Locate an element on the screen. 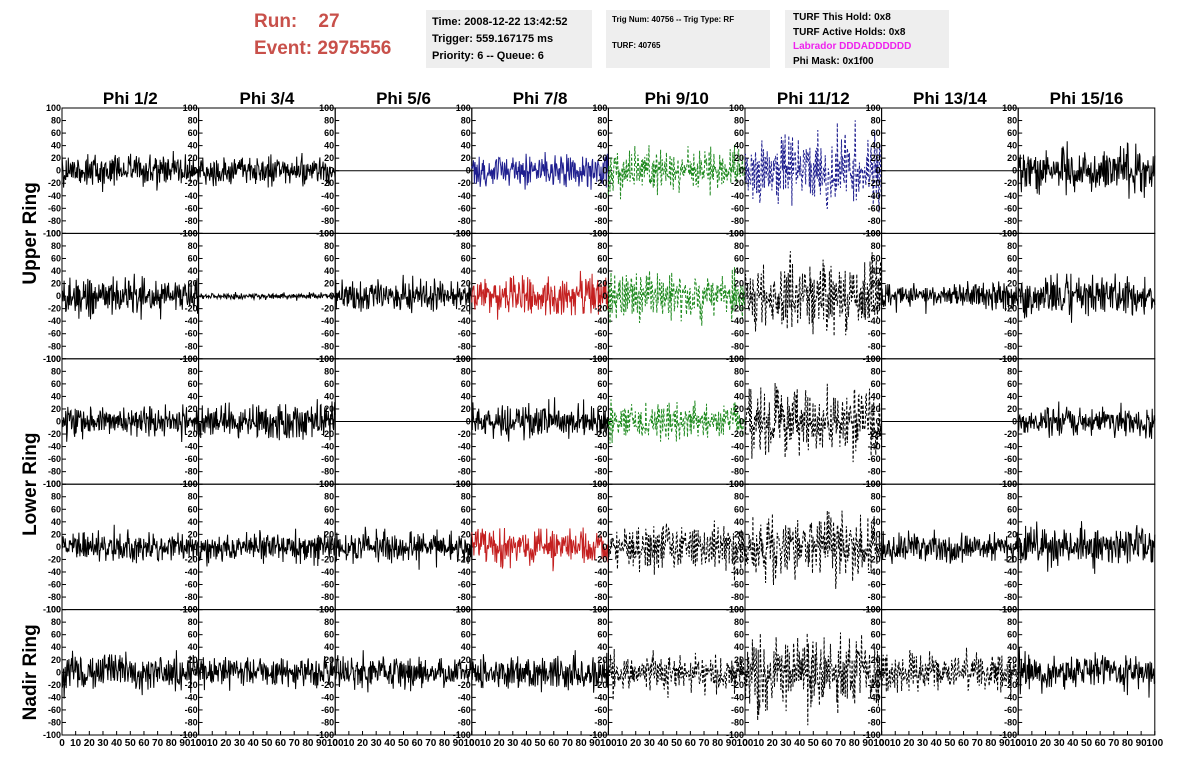 This screenshot has width=1196, height=772. x-tick-label: 60 is located at coordinates (554, 743).